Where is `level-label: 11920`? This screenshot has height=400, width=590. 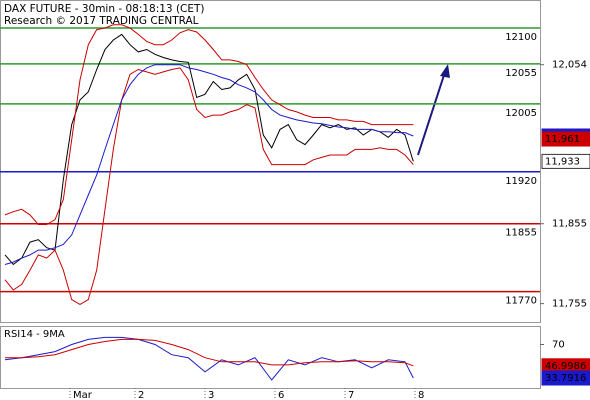
level-label: 11920 is located at coordinates (521, 181).